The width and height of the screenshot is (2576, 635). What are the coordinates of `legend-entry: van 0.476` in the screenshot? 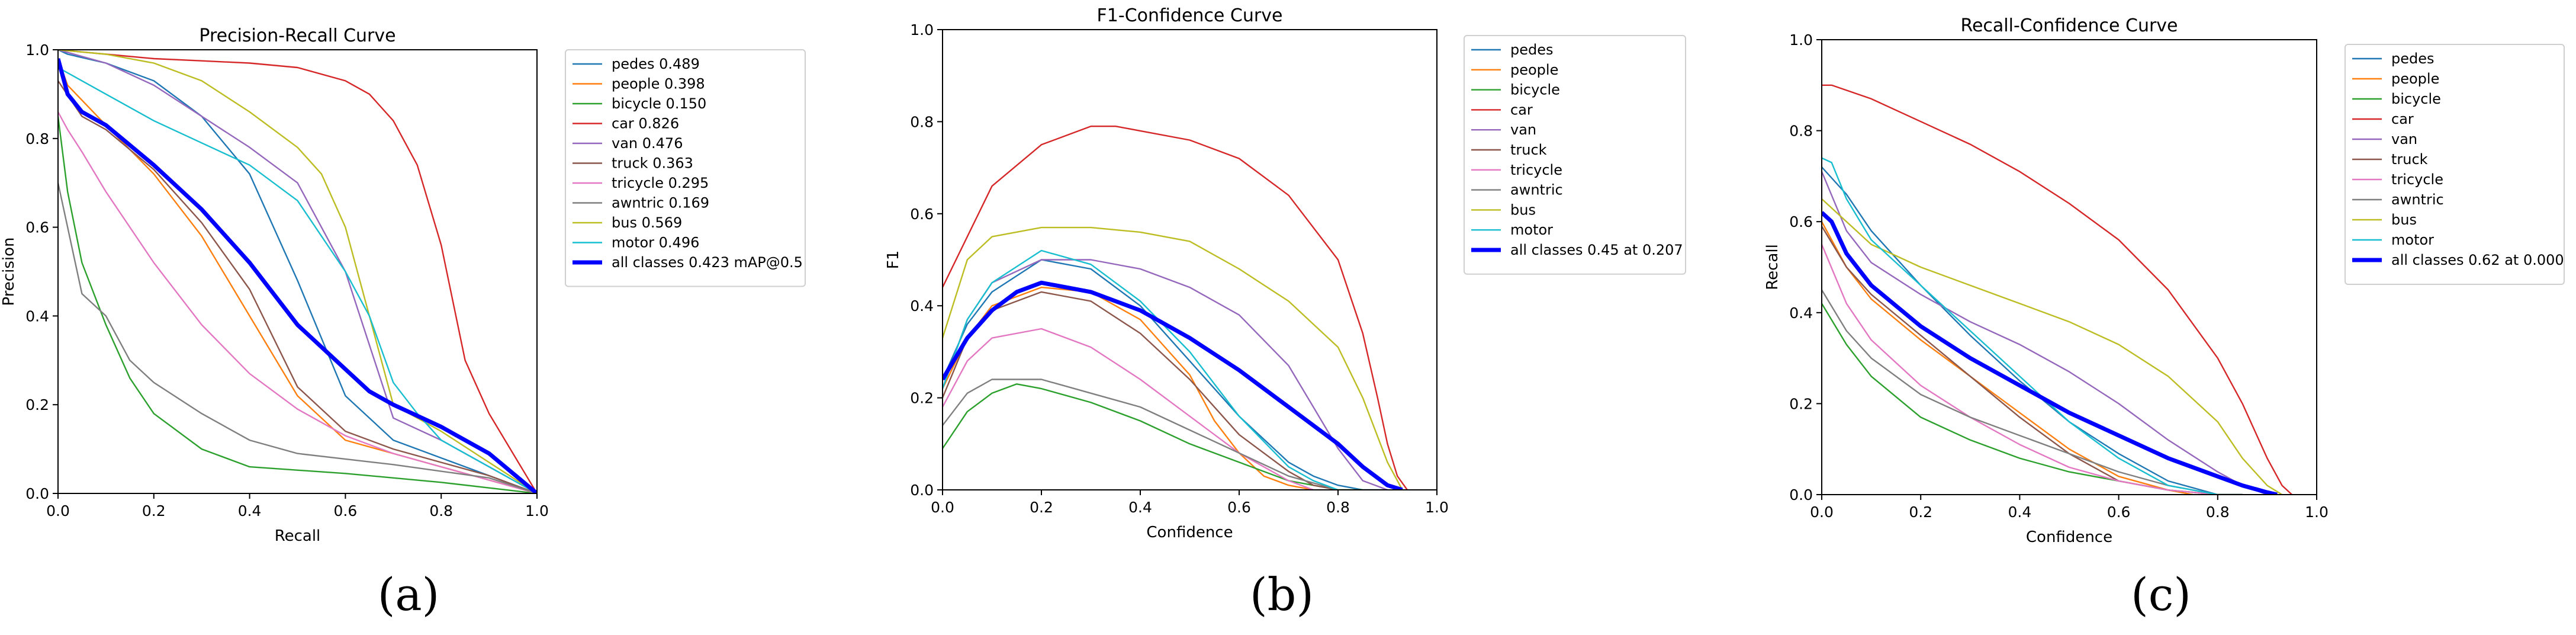 It's located at (648, 143).